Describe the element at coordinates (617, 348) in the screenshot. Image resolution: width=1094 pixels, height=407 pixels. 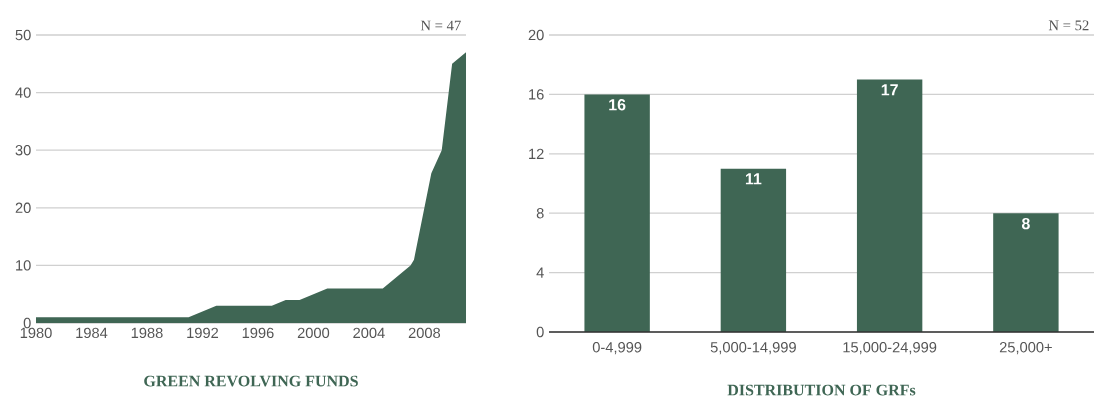
I see `x-tick-label: 0-4,999` at that location.